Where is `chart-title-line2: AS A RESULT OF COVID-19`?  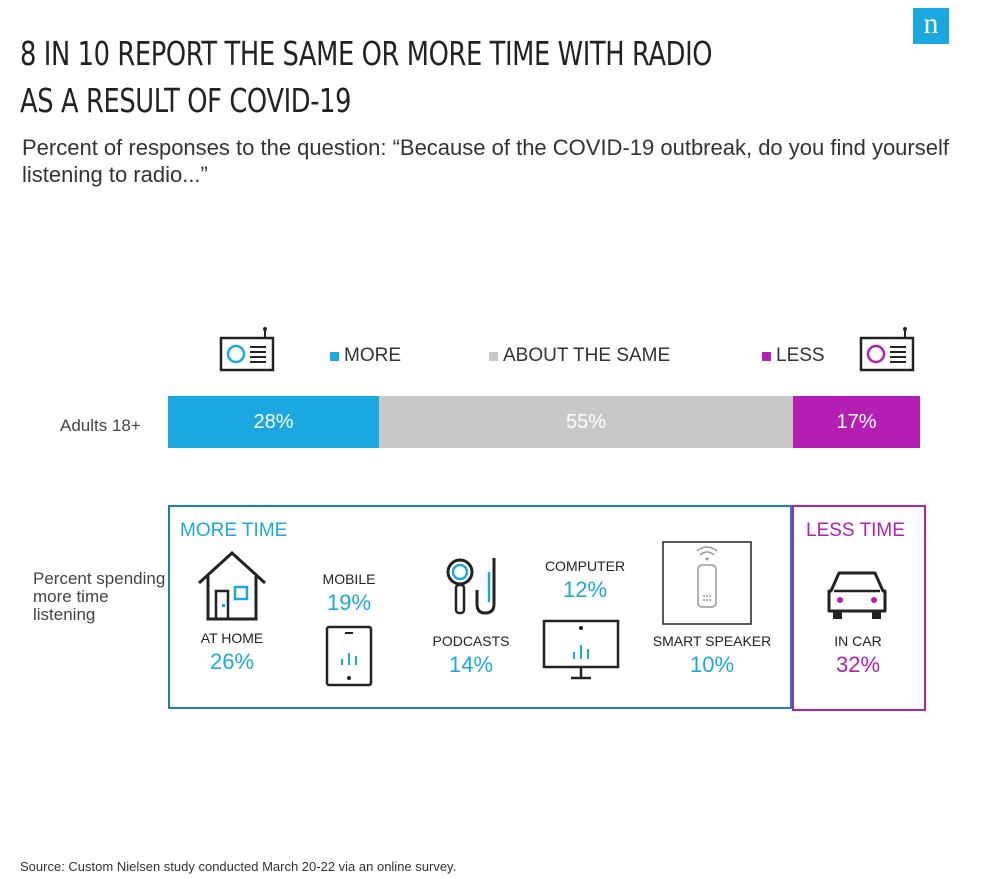 chart-title-line2: AS A RESULT OF COVID-19 is located at coordinates (186, 100).